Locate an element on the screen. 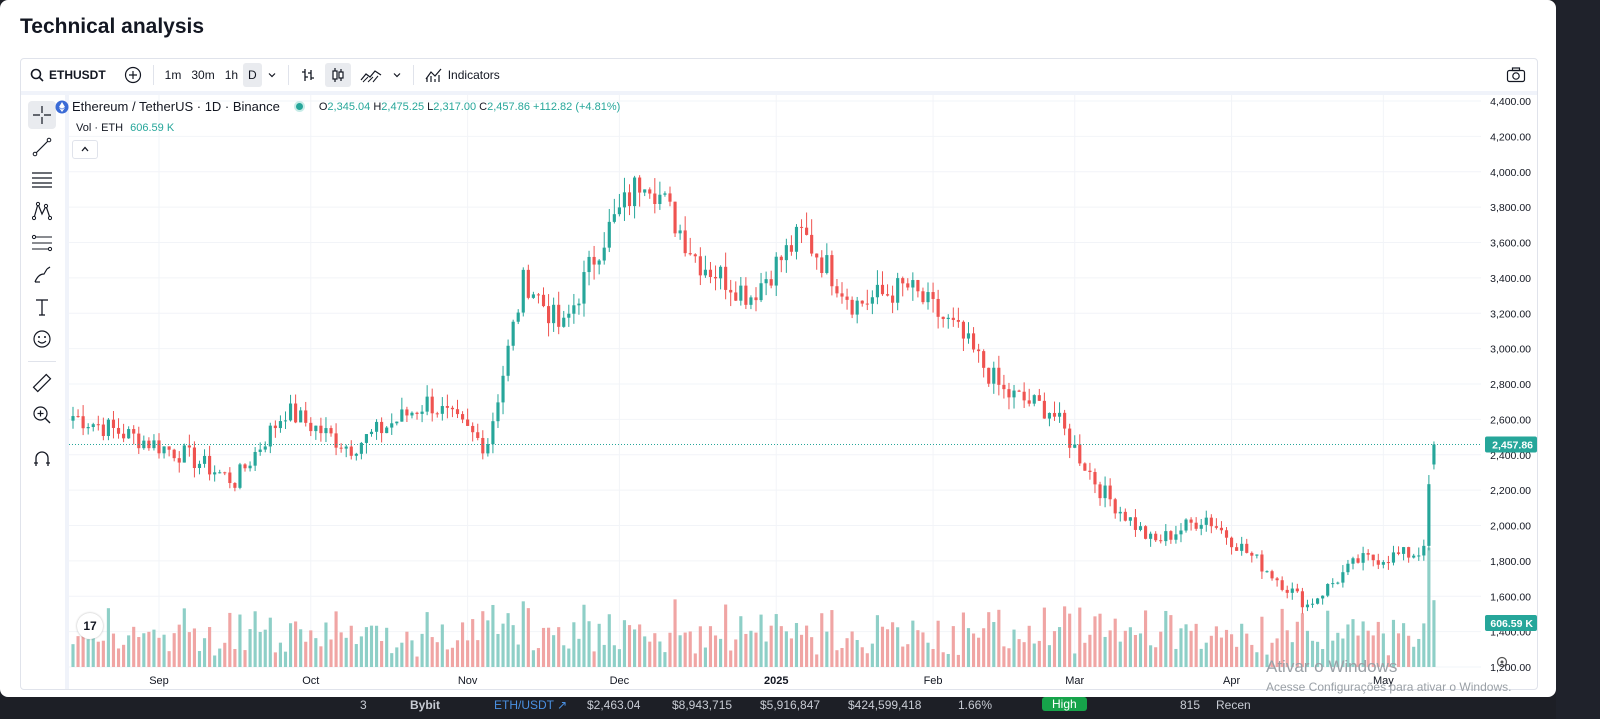  snapshot-button is located at coordinates (1516, 75).